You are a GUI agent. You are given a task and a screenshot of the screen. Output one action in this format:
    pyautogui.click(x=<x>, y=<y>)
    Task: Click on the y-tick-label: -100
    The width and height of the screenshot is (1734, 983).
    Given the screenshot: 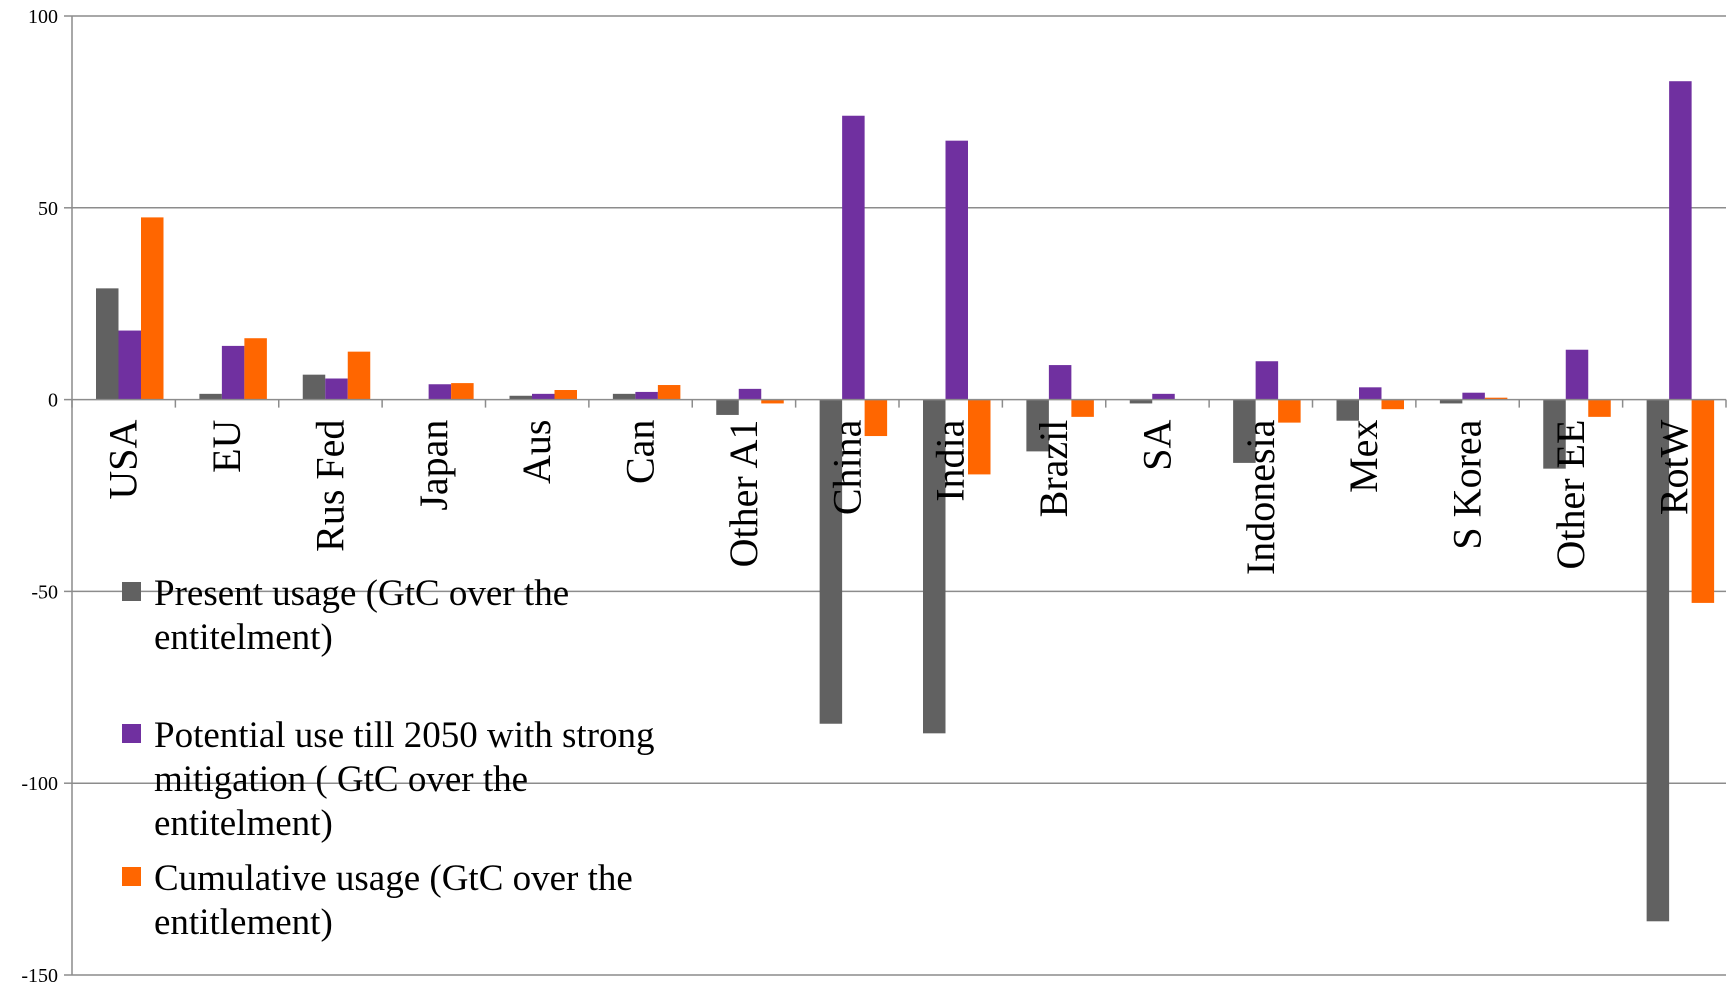 What is the action you would take?
    pyautogui.click(x=39, y=784)
    